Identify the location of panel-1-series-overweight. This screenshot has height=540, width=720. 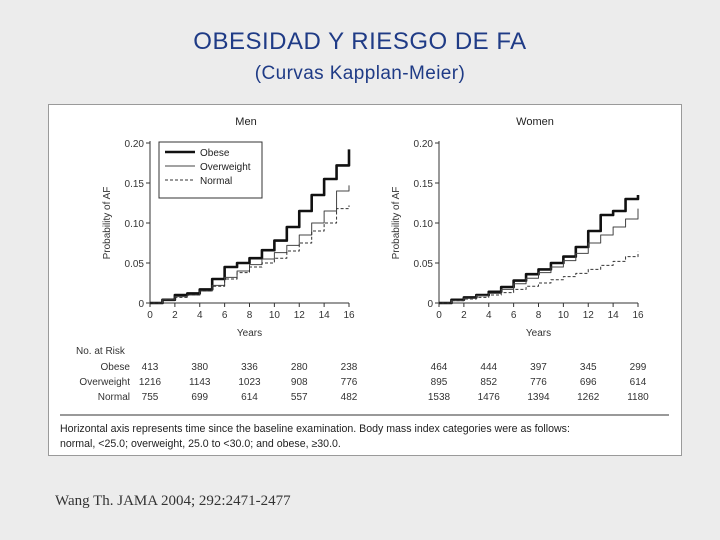
(539, 256).